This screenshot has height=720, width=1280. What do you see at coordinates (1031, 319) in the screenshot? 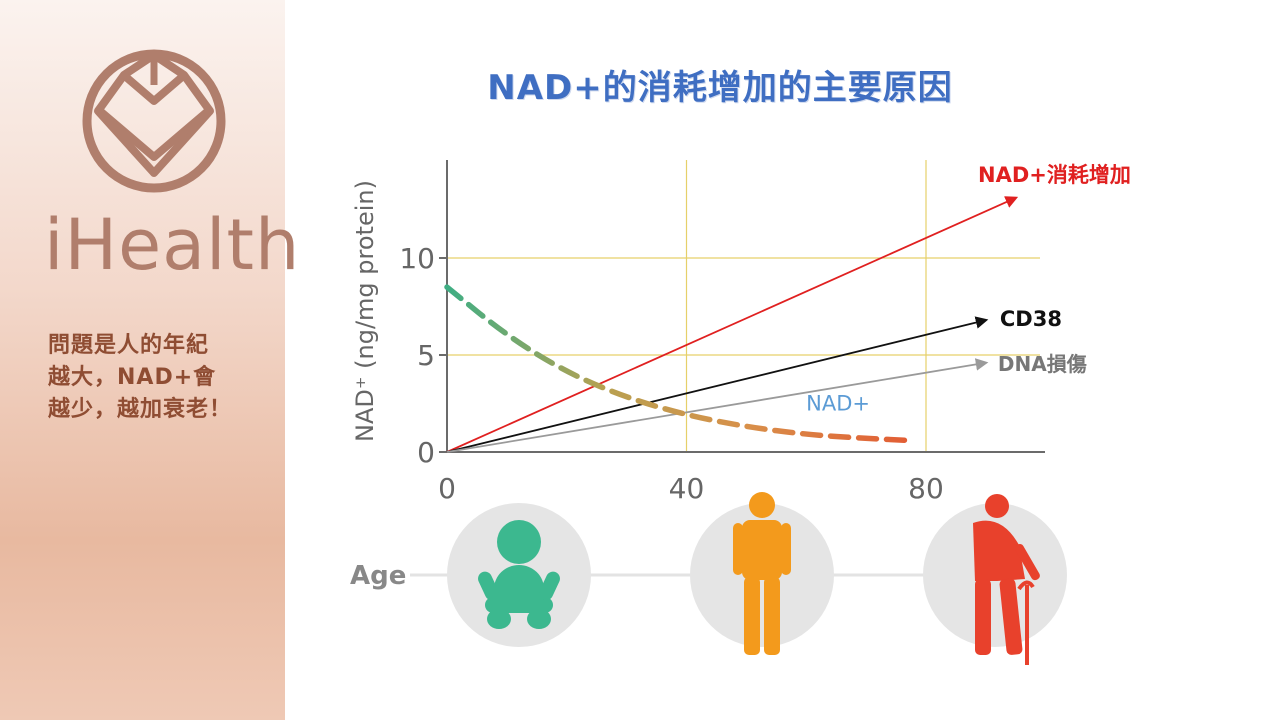
I see `series-label-1: CD38` at bounding box center [1031, 319].